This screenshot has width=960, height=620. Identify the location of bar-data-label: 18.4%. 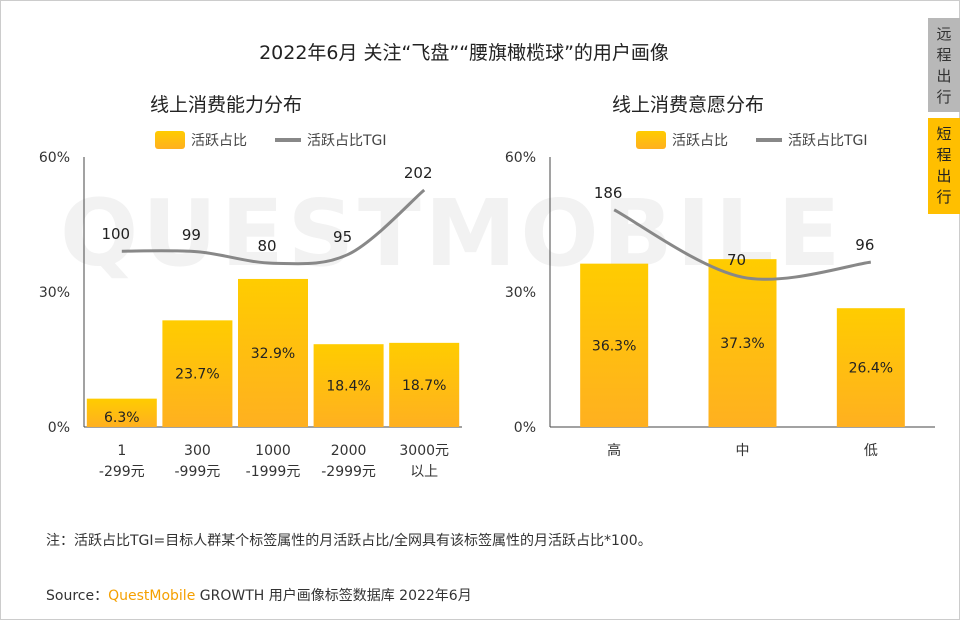
(348, 387).